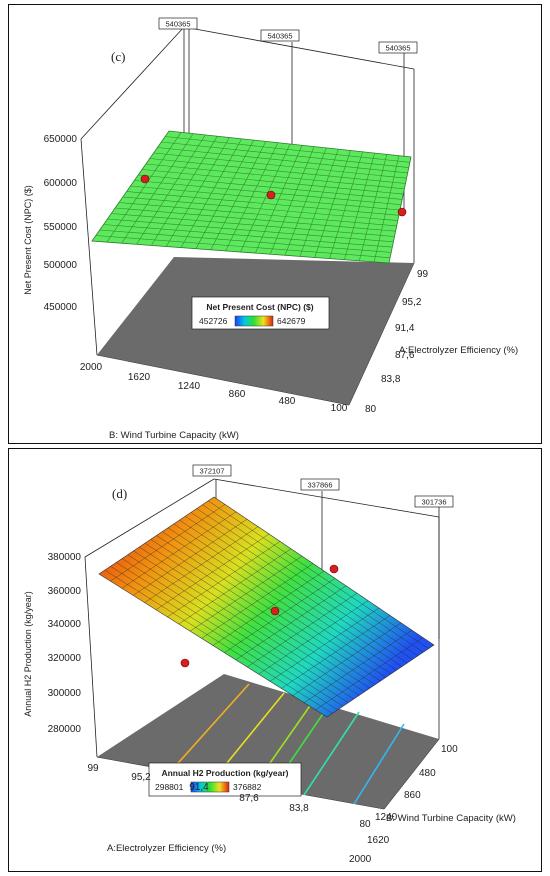  I want to click on chart-c-point-labels: 540365 540365 540365, so click(288, 35).